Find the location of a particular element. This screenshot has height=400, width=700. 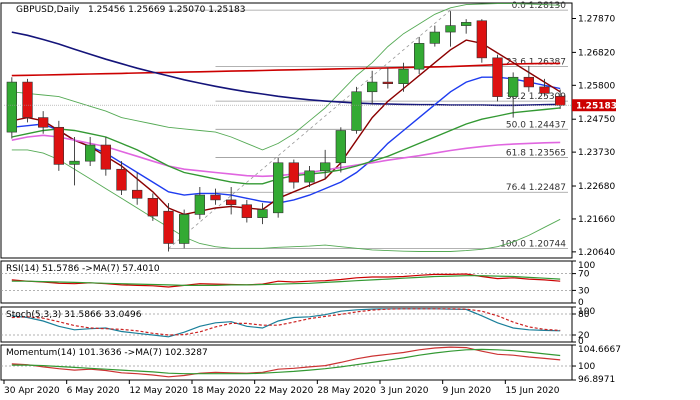

rsi-series-line is located at coordinates (286, 280).